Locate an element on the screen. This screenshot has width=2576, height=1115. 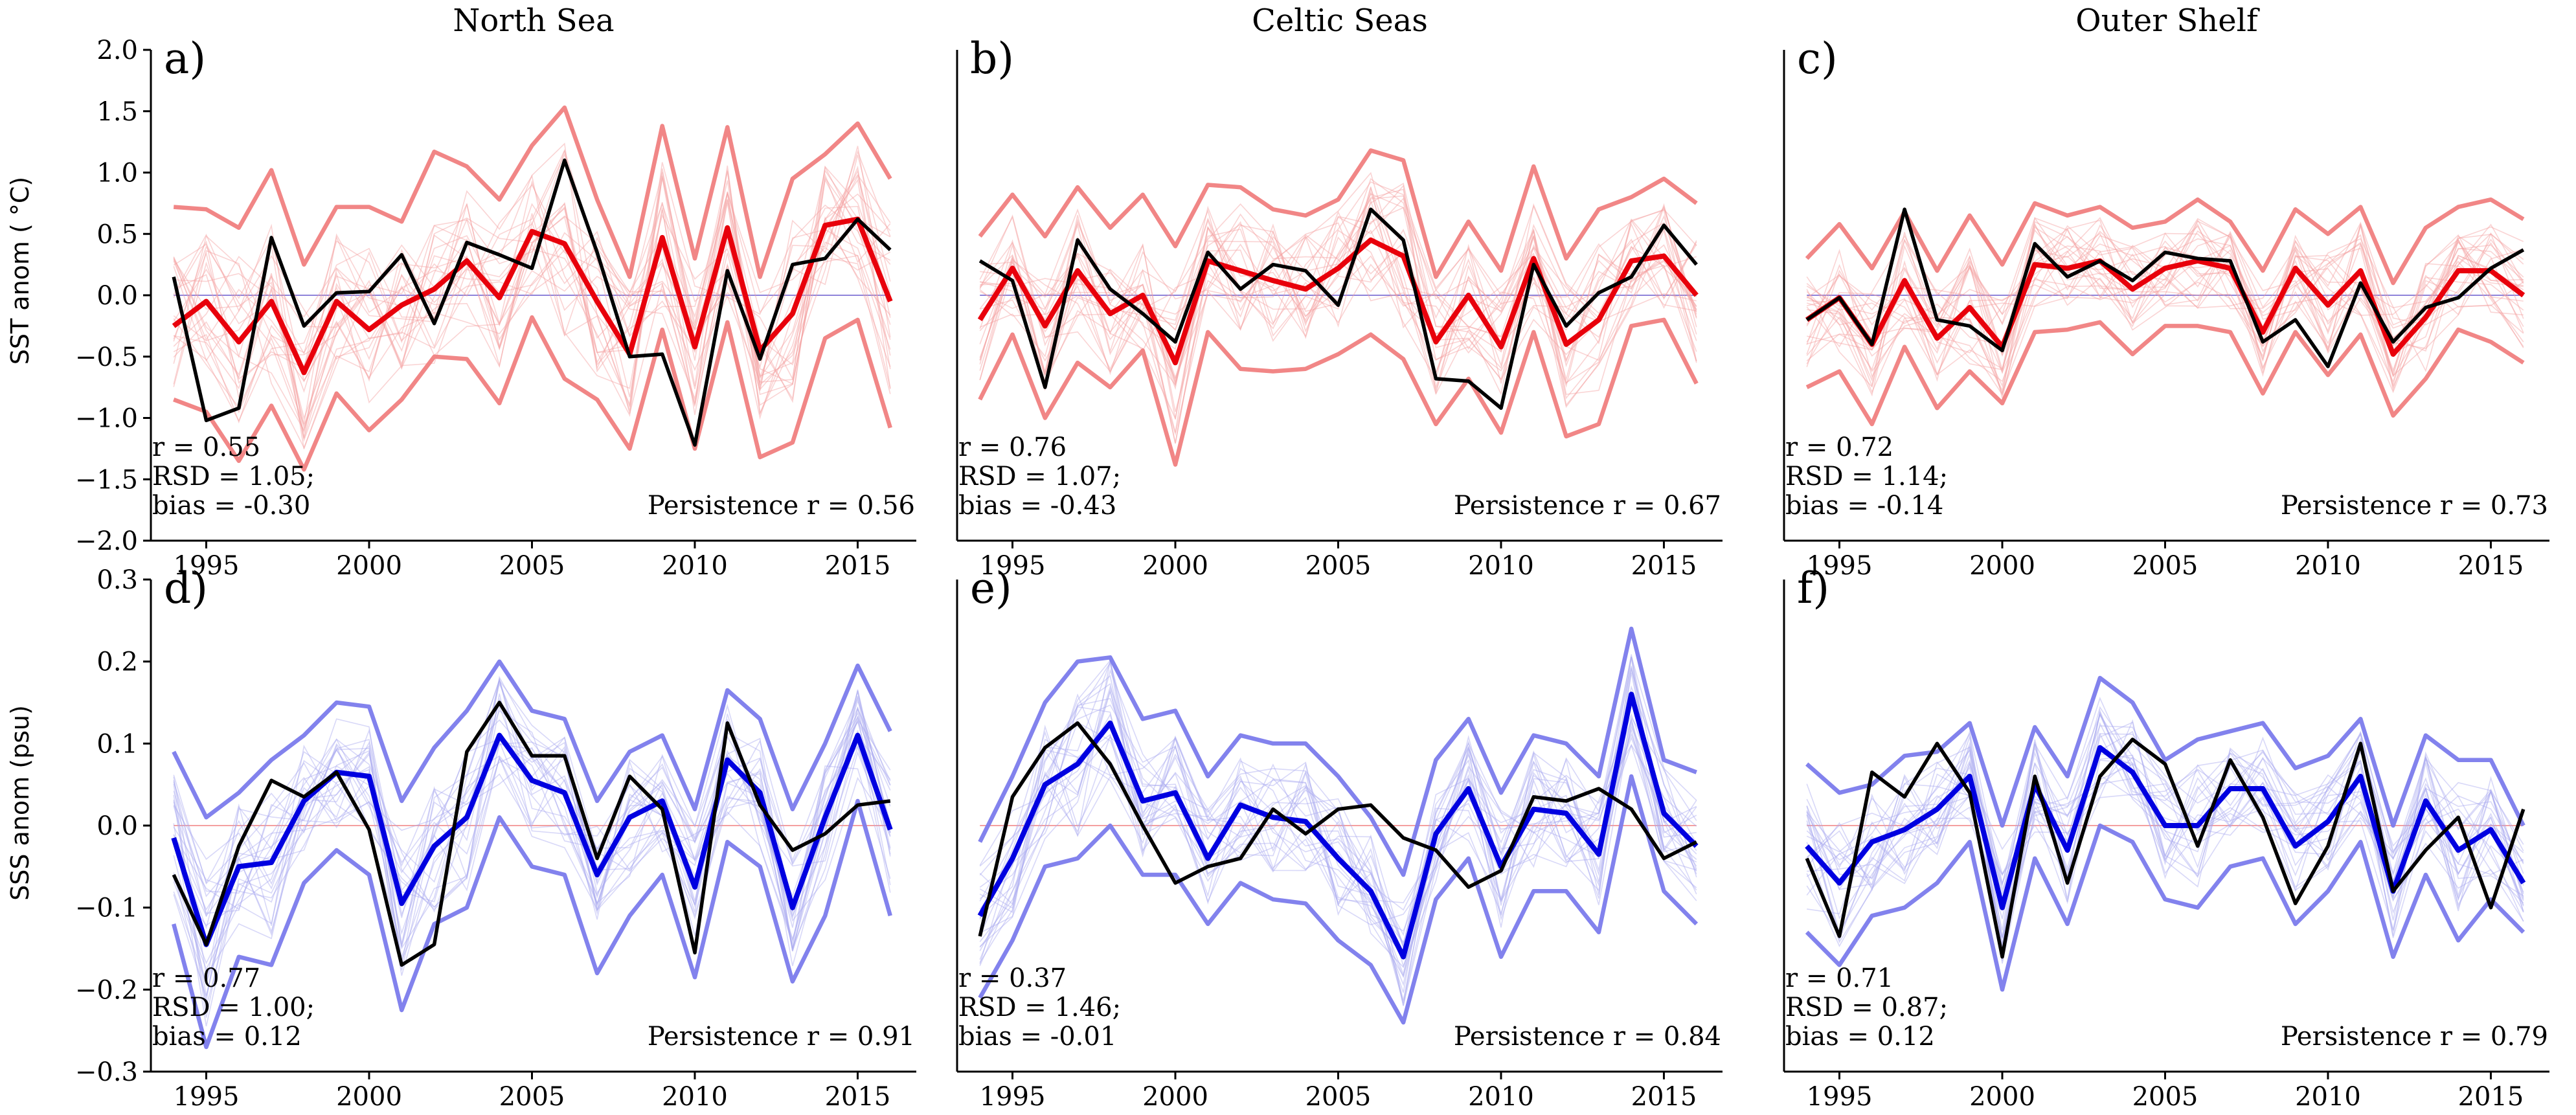
stat-rsd: RSD = 1.05; is located at coordinates (233, 477).